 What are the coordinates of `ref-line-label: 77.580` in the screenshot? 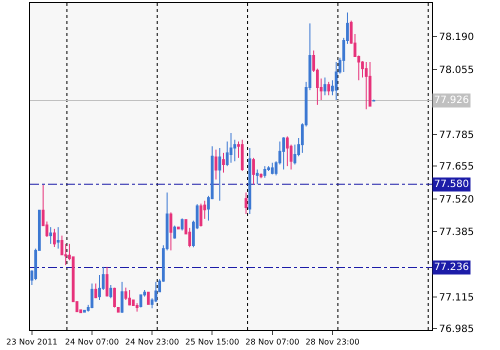 It's located at (451, 184).